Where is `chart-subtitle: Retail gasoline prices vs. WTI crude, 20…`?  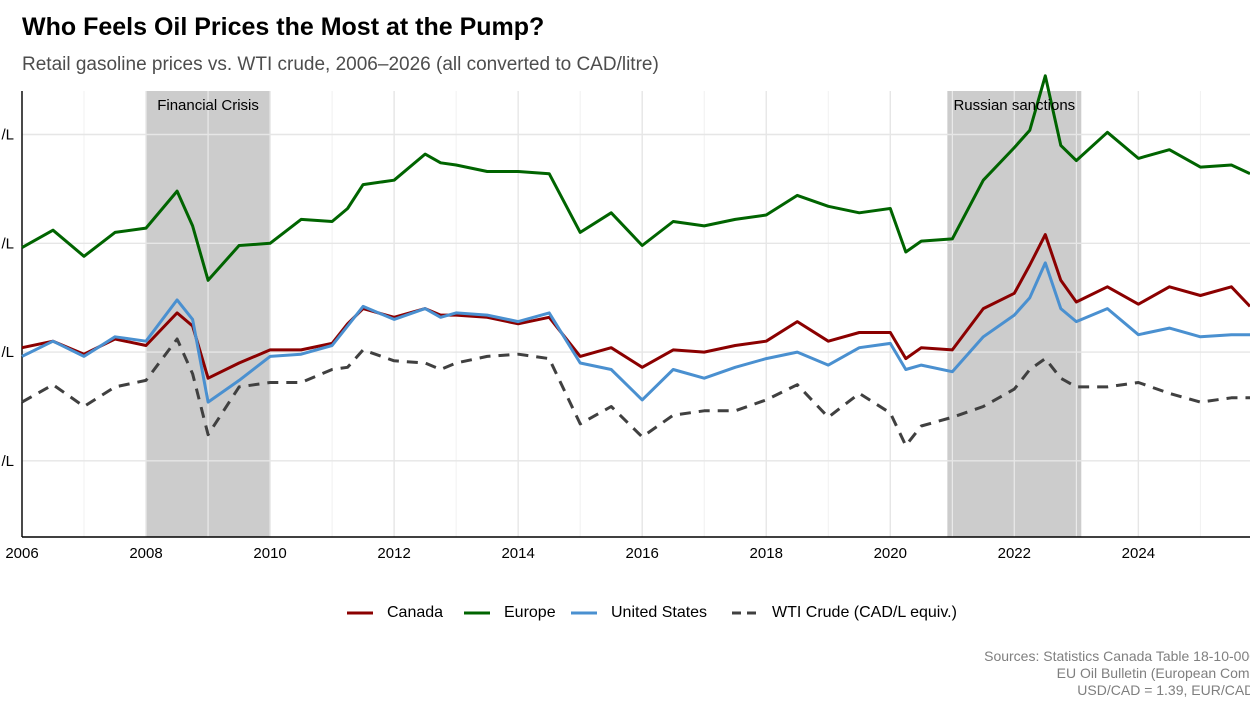
chart-subtitle: Retail gasoline prices vs. WTI crude, 20… is located at coordinates (340, 64).